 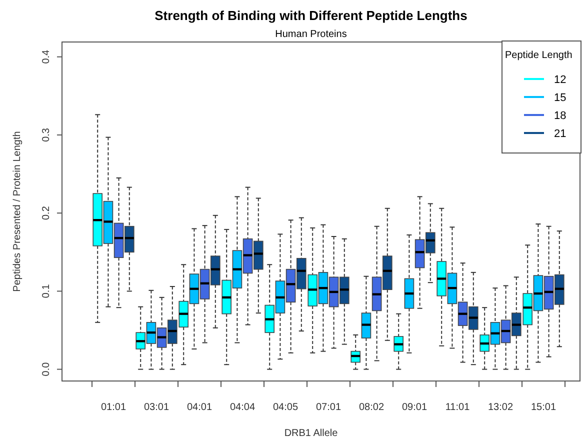 What do you see at coordinates (371, 407) in the screenshot?
I see `x-tick-label: 08:02` at bounding box center [371, 407].